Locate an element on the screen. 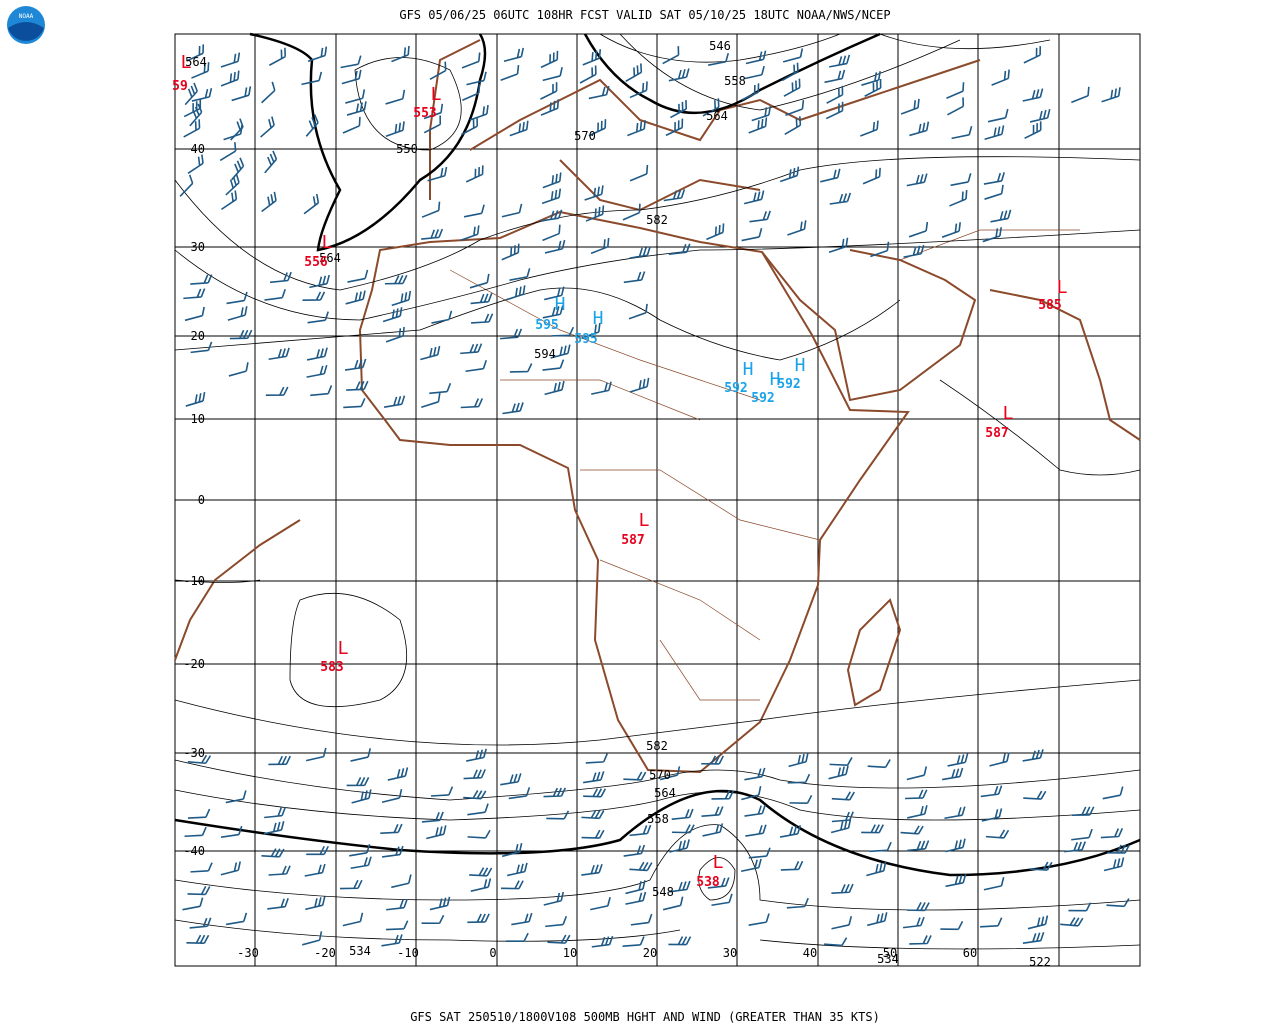 Image resolution: width=1280 pixels, height=1028 pixels. contour-label: 564 is located at coordinates (330, 258).